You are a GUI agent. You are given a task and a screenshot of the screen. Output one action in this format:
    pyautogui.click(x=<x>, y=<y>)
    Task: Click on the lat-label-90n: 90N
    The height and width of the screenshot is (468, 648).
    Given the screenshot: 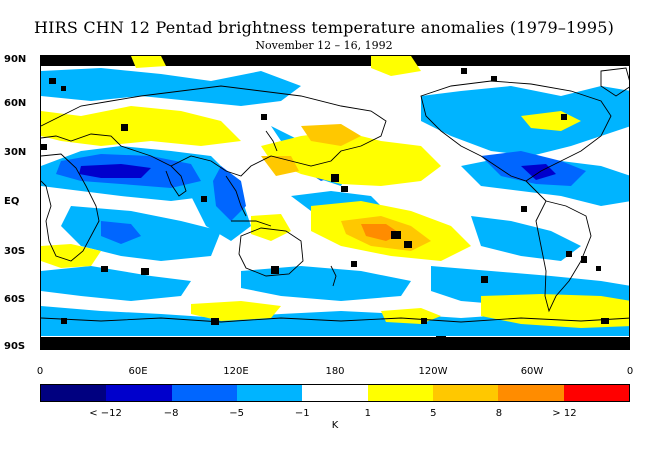 What is the action you would take?
    pyautogui.click(x=15, y=59)
    